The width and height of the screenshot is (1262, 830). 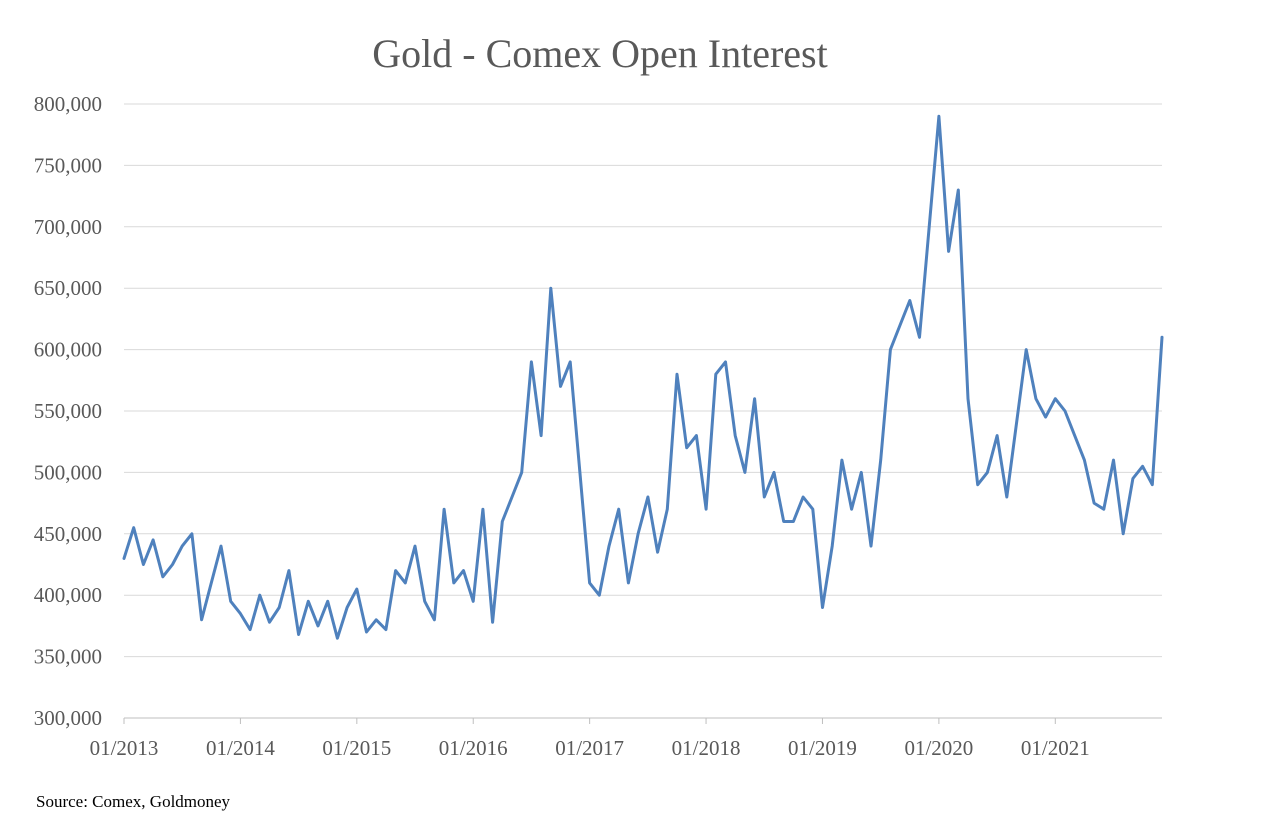 I want to click on y-tick-label: 350,000, so click(x=68, y=657).